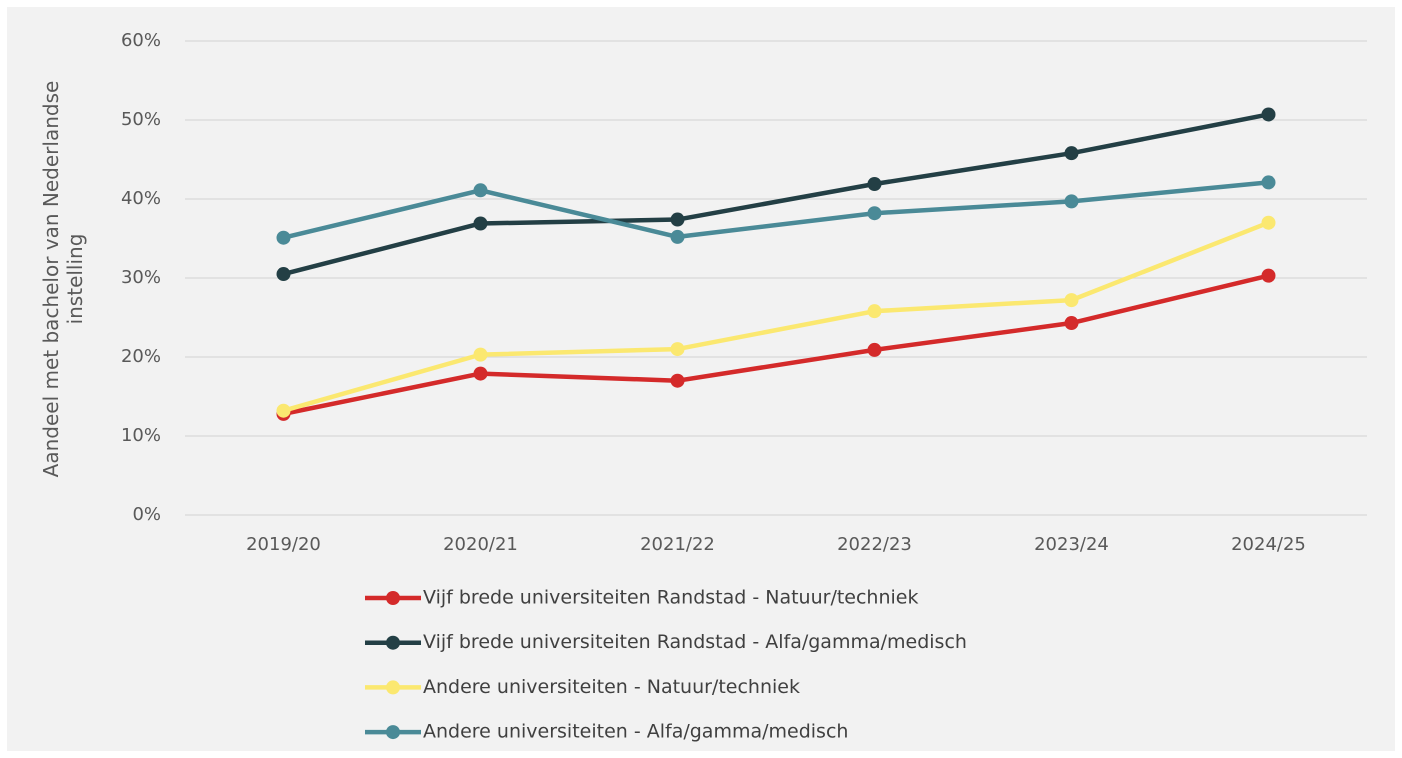 The height and width of the screenshot is (758, 1402). What do you see at coordinates (677, 544) in the screenshot?
I see `x-tick-label: 2021/22` at bounding box center [677, 544].